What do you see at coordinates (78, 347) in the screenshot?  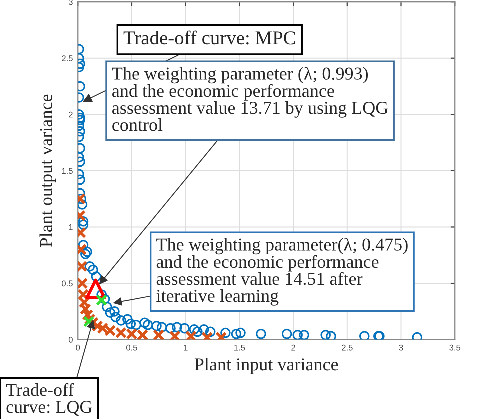 I see `x-tick-label: 0` at bounding box center [78, 347].